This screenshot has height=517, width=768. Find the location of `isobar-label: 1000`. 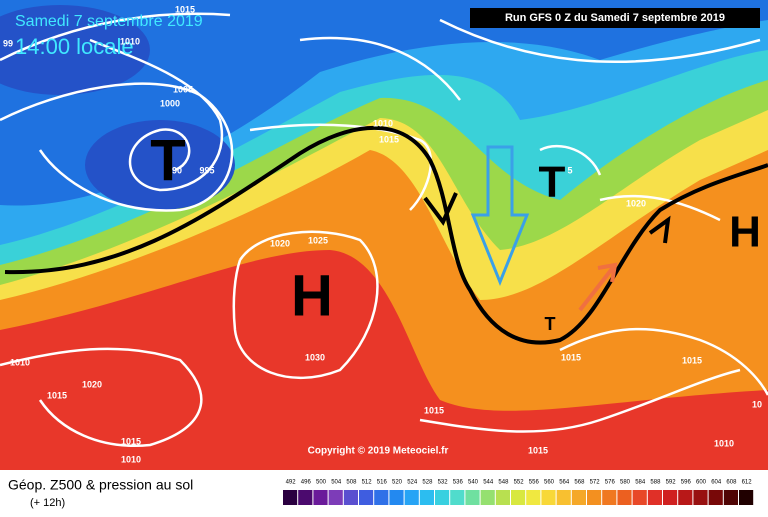

isobar-label: 1000 is located at coordinates (170, 103).